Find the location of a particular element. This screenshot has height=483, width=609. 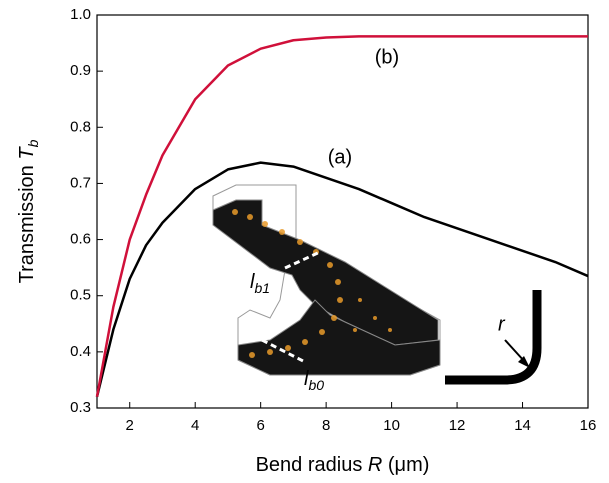

y-tick-label: 0.4 is located at coordinates (80, 351).